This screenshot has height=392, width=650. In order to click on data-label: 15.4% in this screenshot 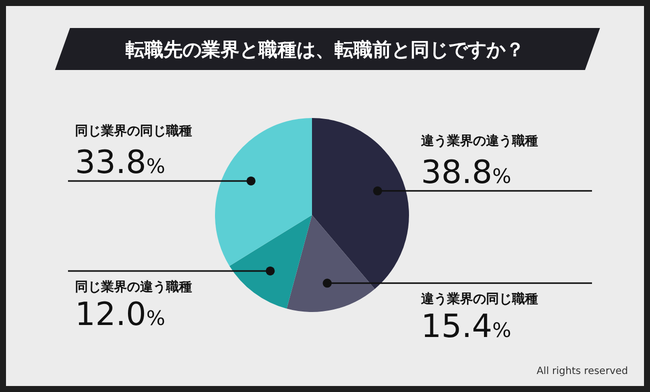, I will do `click(466, 326)`.